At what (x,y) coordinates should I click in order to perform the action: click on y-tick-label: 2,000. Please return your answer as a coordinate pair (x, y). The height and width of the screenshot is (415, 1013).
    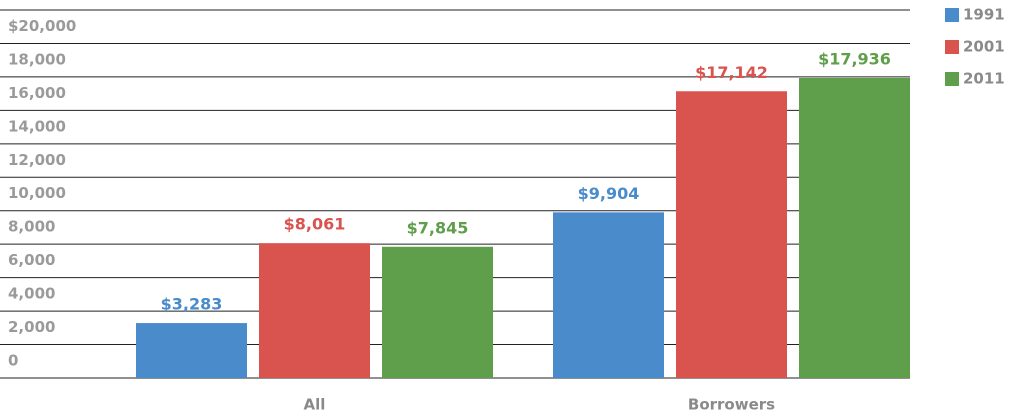
    Looking at the image, I should click on (31, 327).